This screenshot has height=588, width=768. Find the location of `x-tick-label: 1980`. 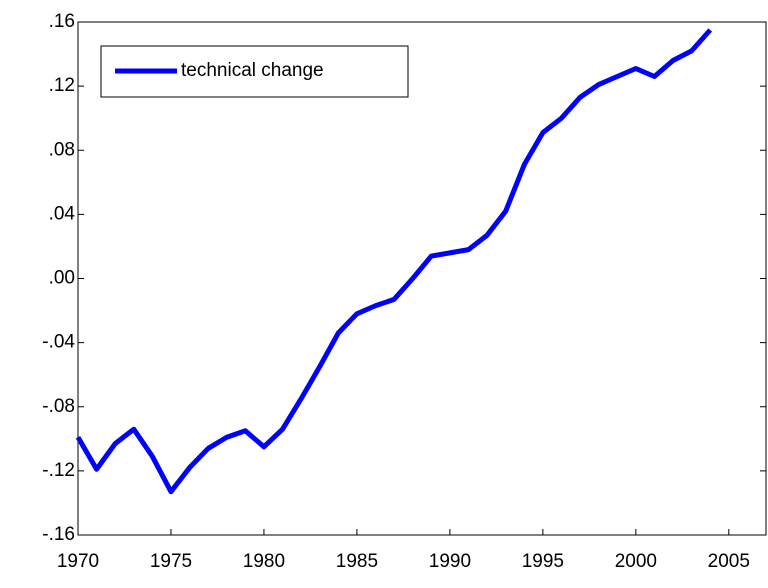

x-tick-label: 1980 is located at coordinates (264, 561).